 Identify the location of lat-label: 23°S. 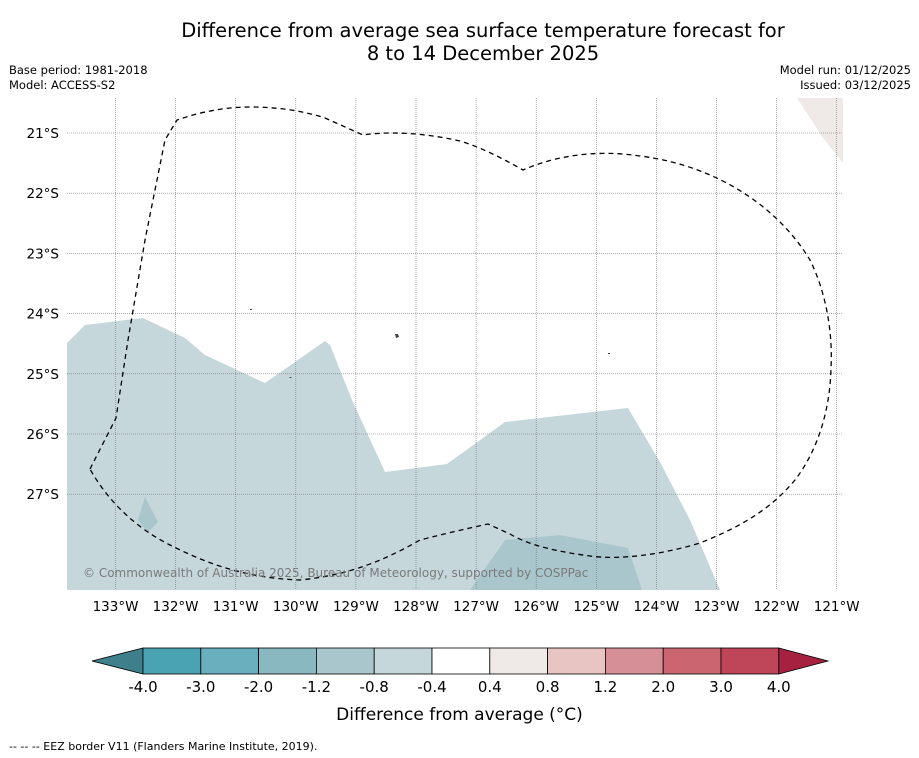
(43, 254).